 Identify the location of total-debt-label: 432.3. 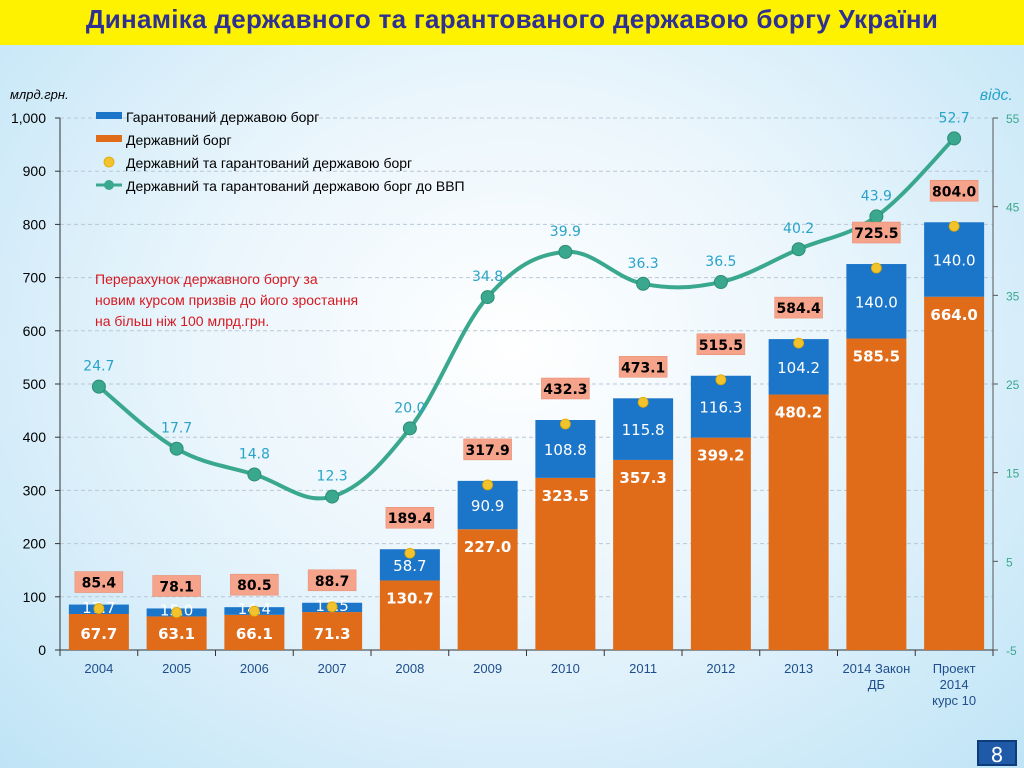
(565, 390).